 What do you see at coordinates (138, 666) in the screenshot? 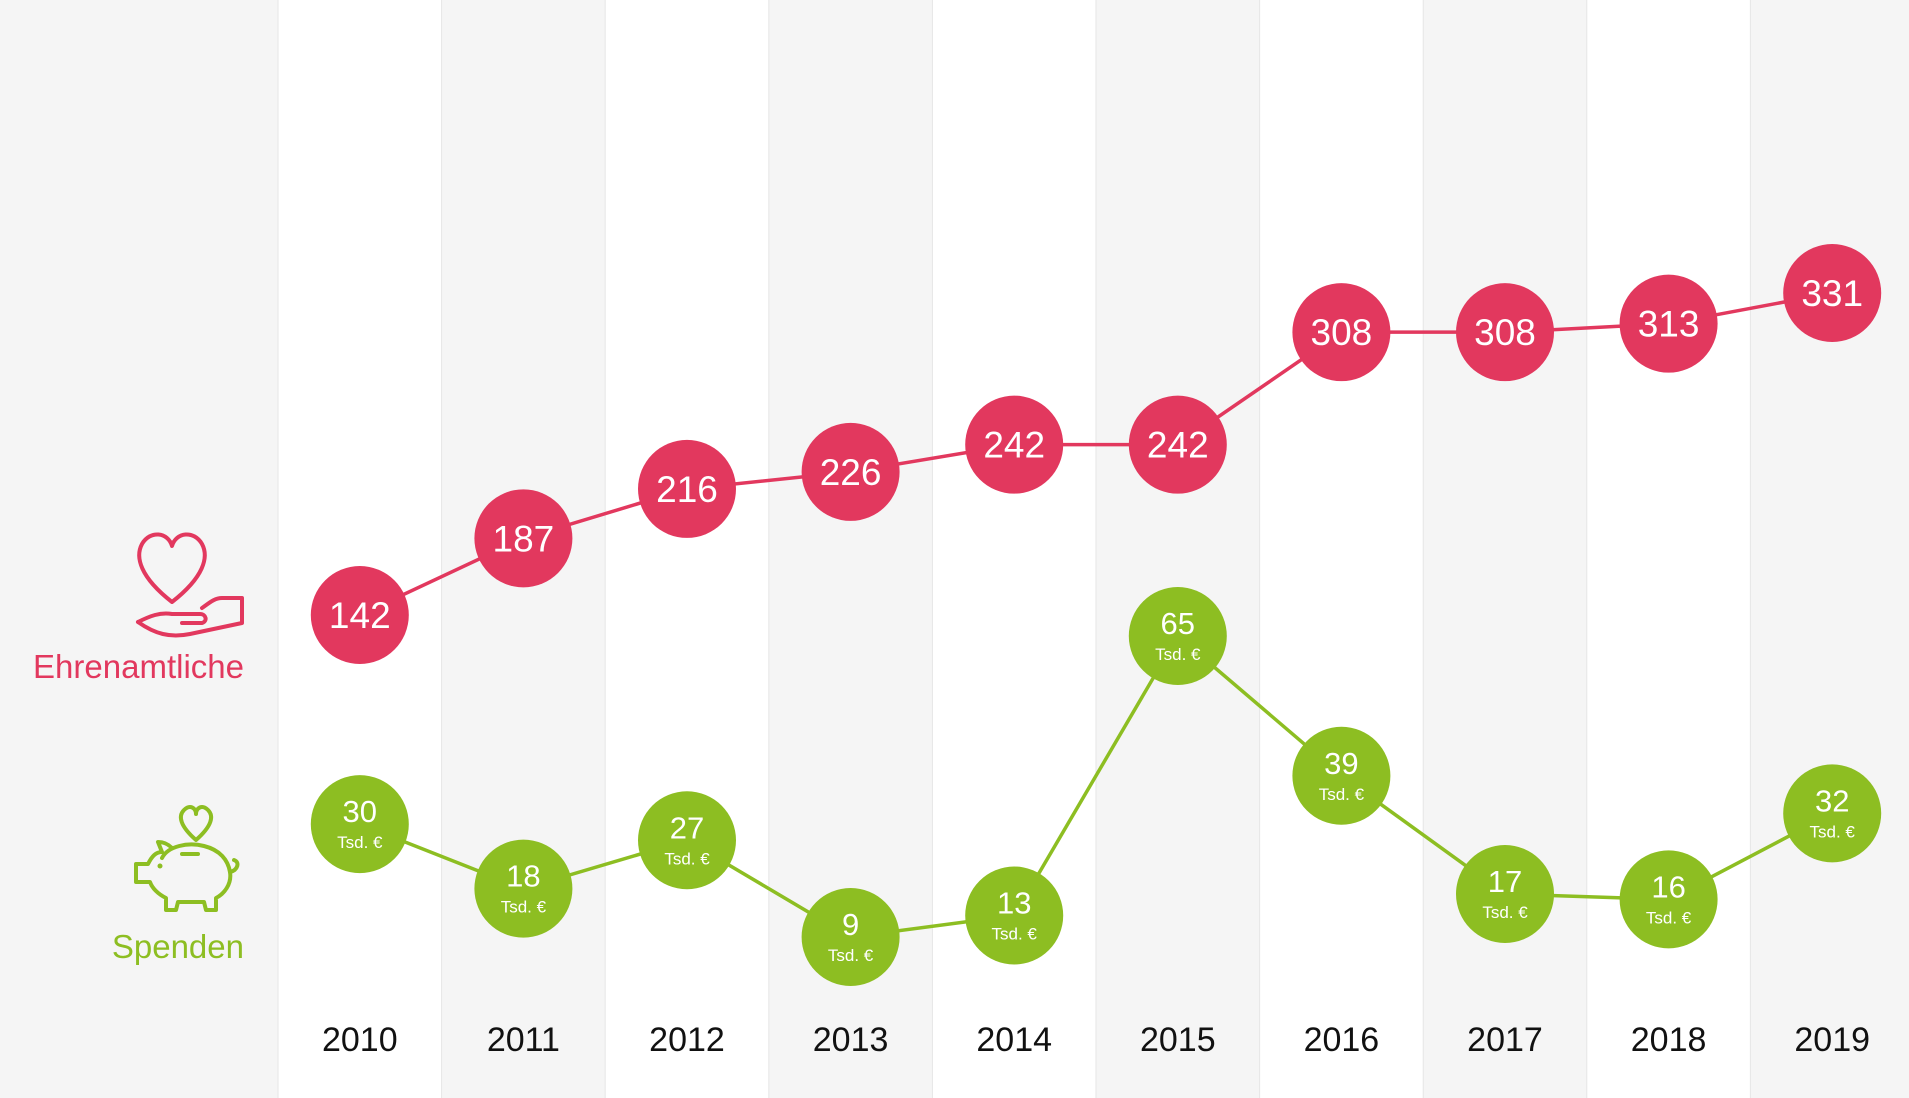
I see `legend-label-ehrenamtliche: Ehrenamtliche` at bounding box center [138, 666].